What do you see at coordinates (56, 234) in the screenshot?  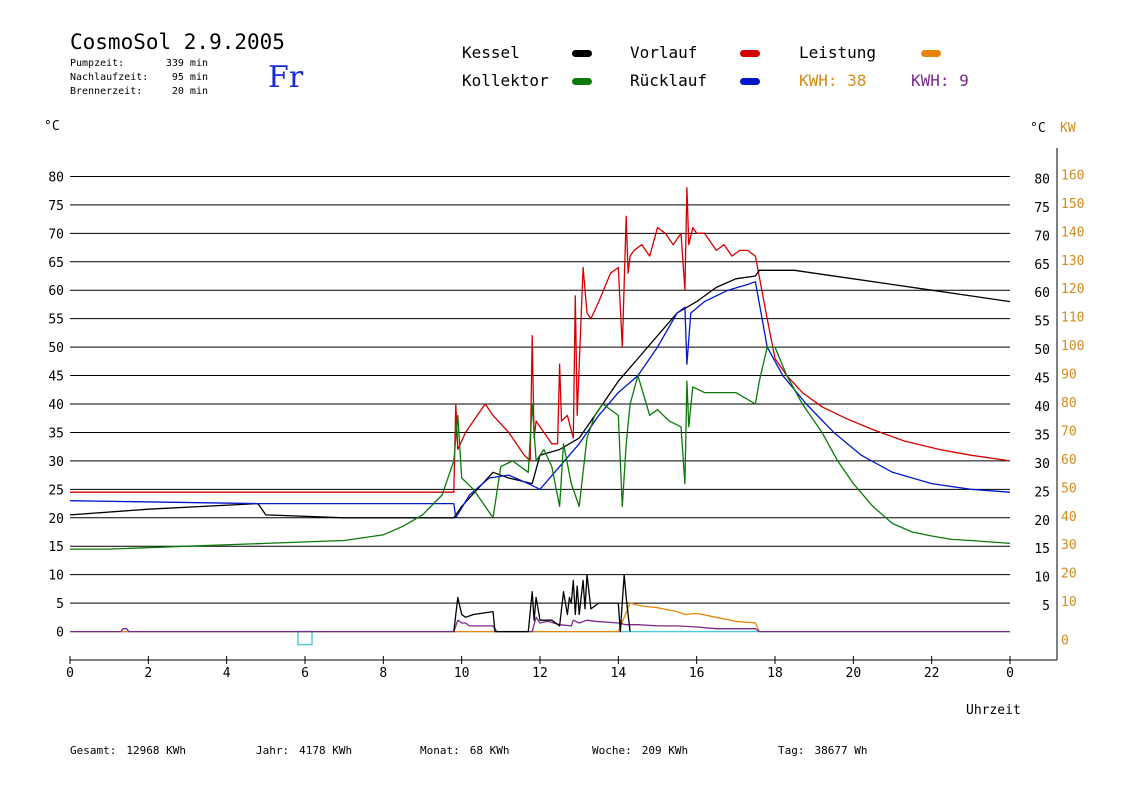 I see `y-tick-label-left: 70` at bounding box center [56, 234].